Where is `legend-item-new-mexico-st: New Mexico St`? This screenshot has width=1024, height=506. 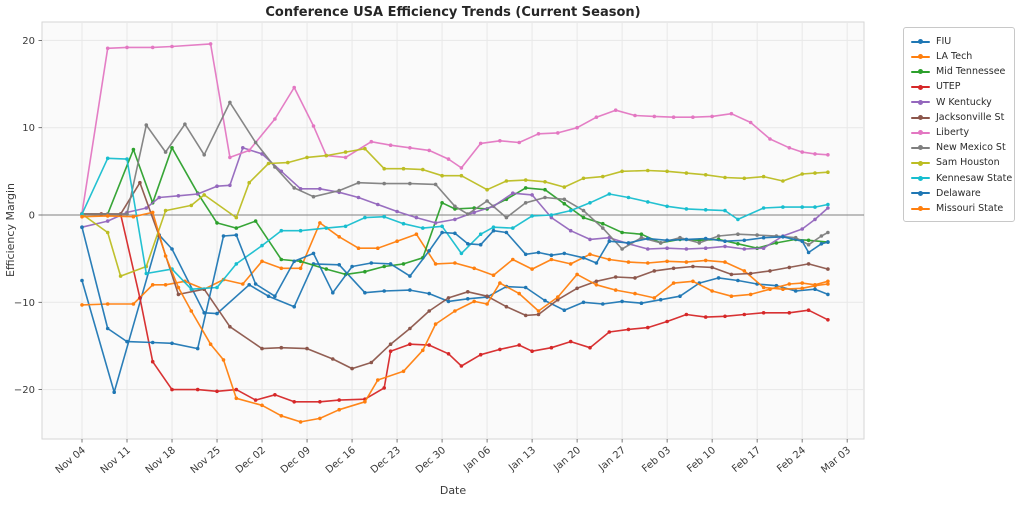 legend-item-new-mexico-st: New Mexico St is located at coordinates (959, 147).